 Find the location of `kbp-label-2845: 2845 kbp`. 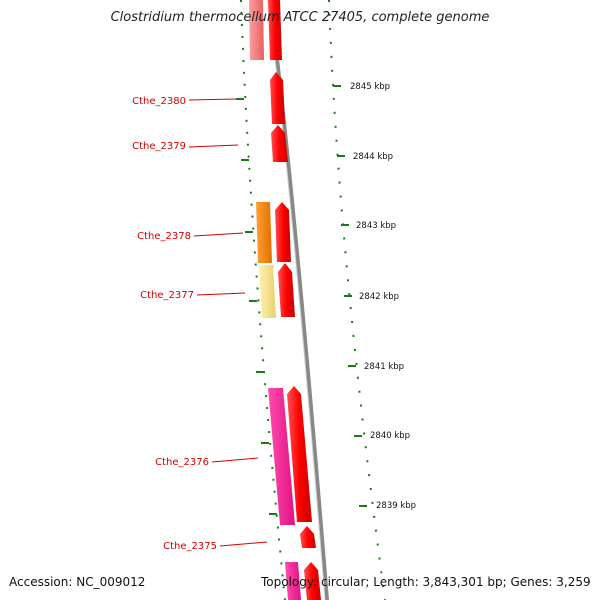

kbp-label-2845: 2845 kbp is located at coordinates (370, 87).